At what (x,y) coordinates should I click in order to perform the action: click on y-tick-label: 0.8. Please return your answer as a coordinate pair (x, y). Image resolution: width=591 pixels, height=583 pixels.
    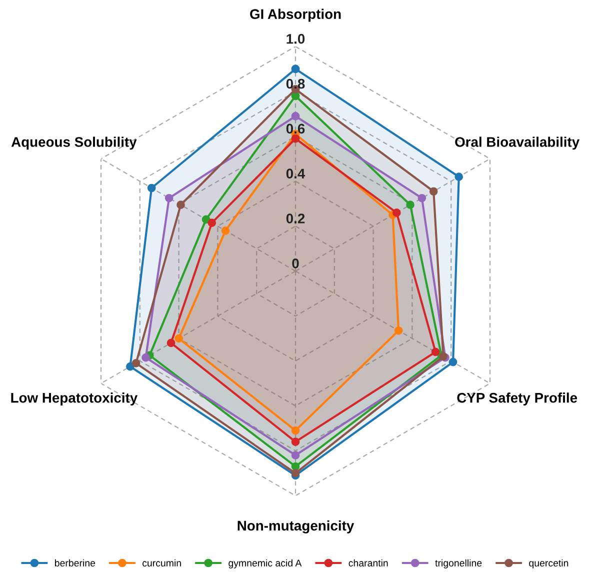
    Looking at the image, I should click on (295, 83).